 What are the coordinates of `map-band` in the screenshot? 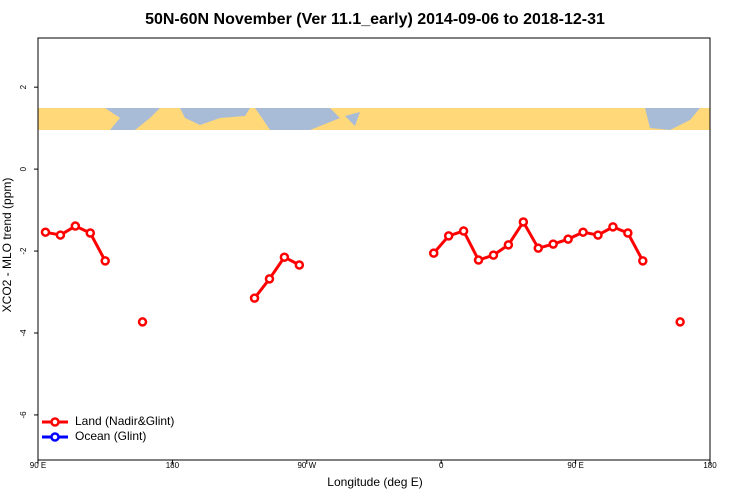 It's located at (374, 119).